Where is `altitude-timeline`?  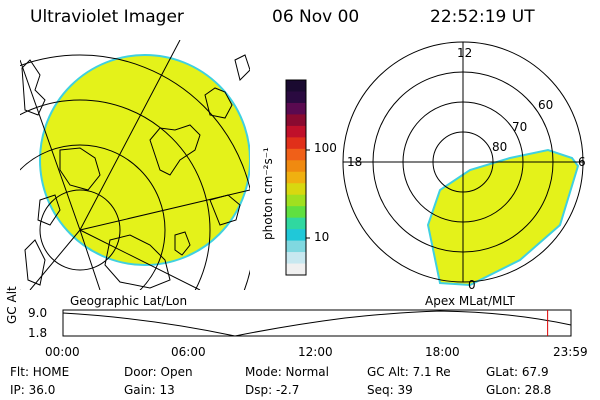
altitude-timeline is located at coordinates (317, 323).